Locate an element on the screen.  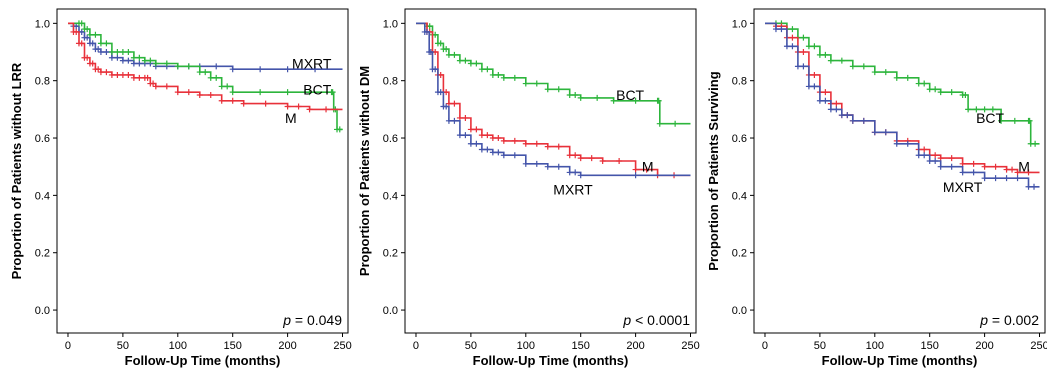
y-tick-label: 0.0 is located at coordinates (390, 311).